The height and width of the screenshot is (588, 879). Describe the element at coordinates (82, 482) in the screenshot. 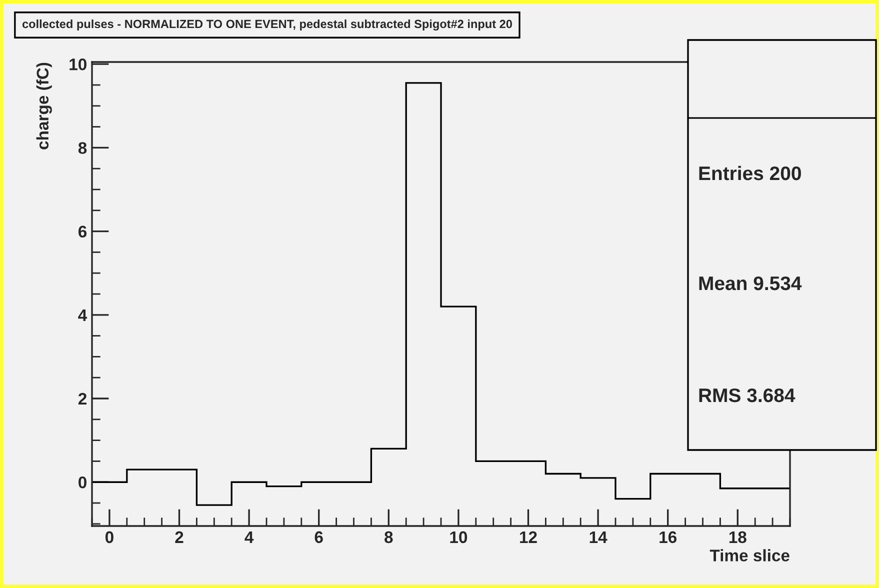

I see `y-tick-label: 0` at that location.